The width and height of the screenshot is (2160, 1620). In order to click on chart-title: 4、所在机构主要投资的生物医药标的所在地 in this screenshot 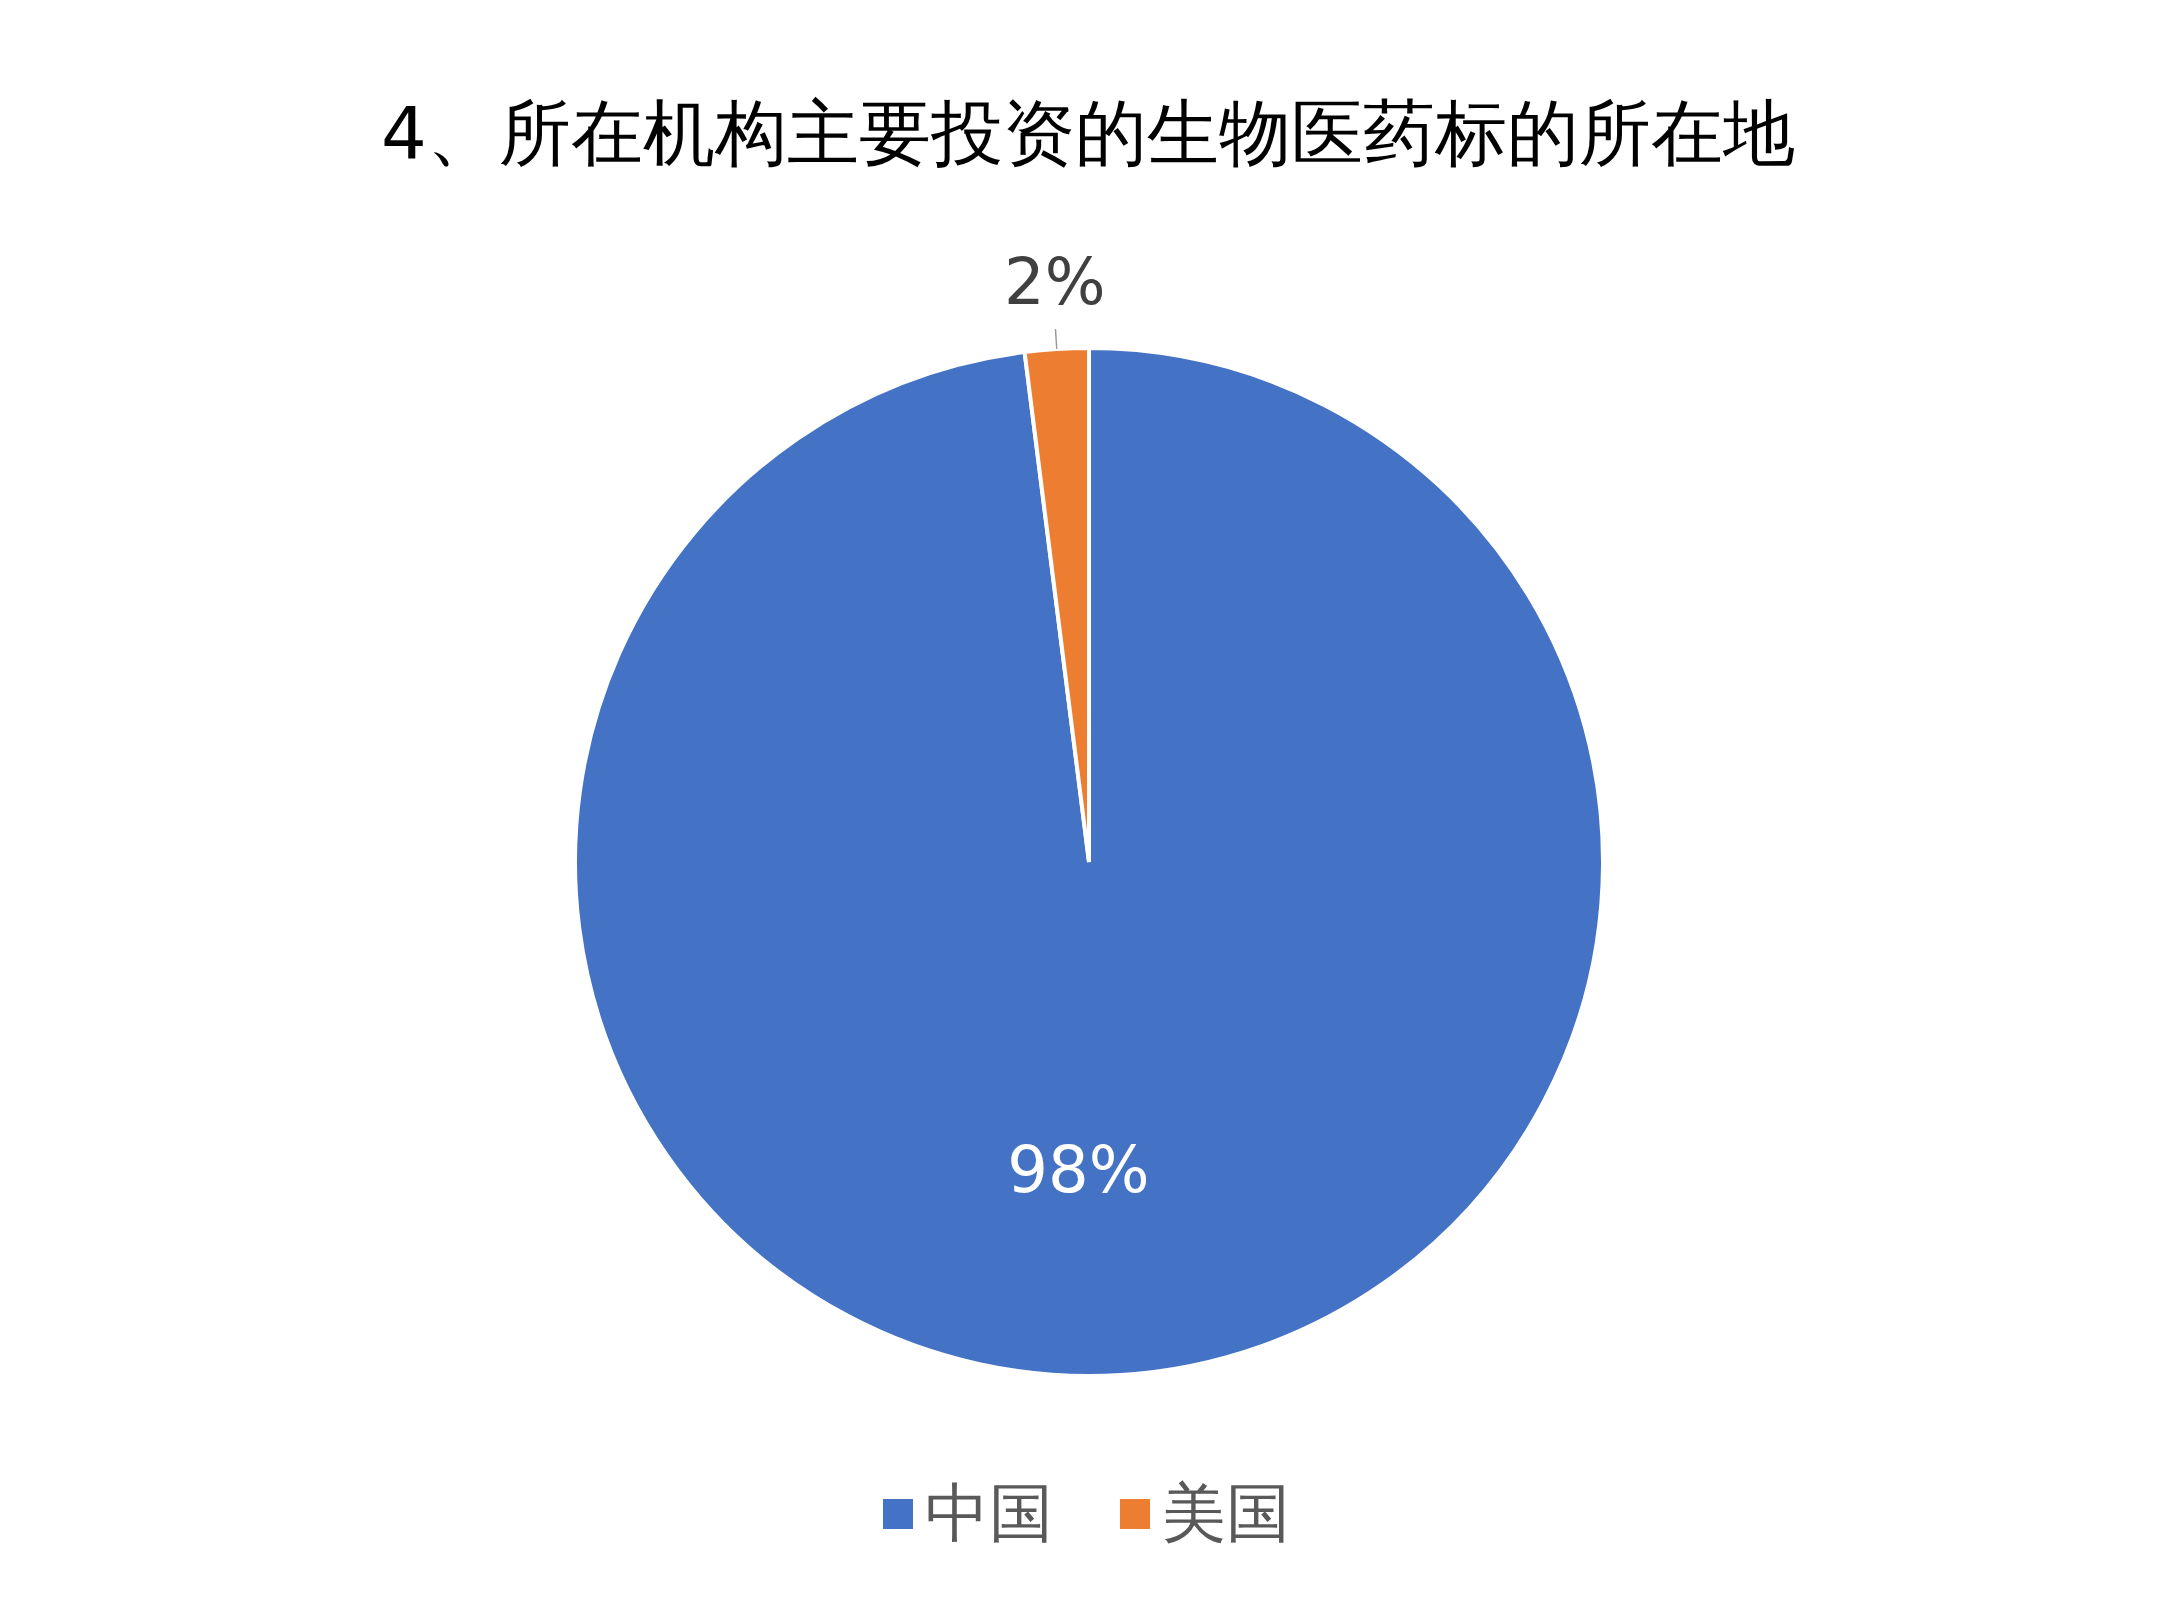, I will do `click(1088, 133)`.